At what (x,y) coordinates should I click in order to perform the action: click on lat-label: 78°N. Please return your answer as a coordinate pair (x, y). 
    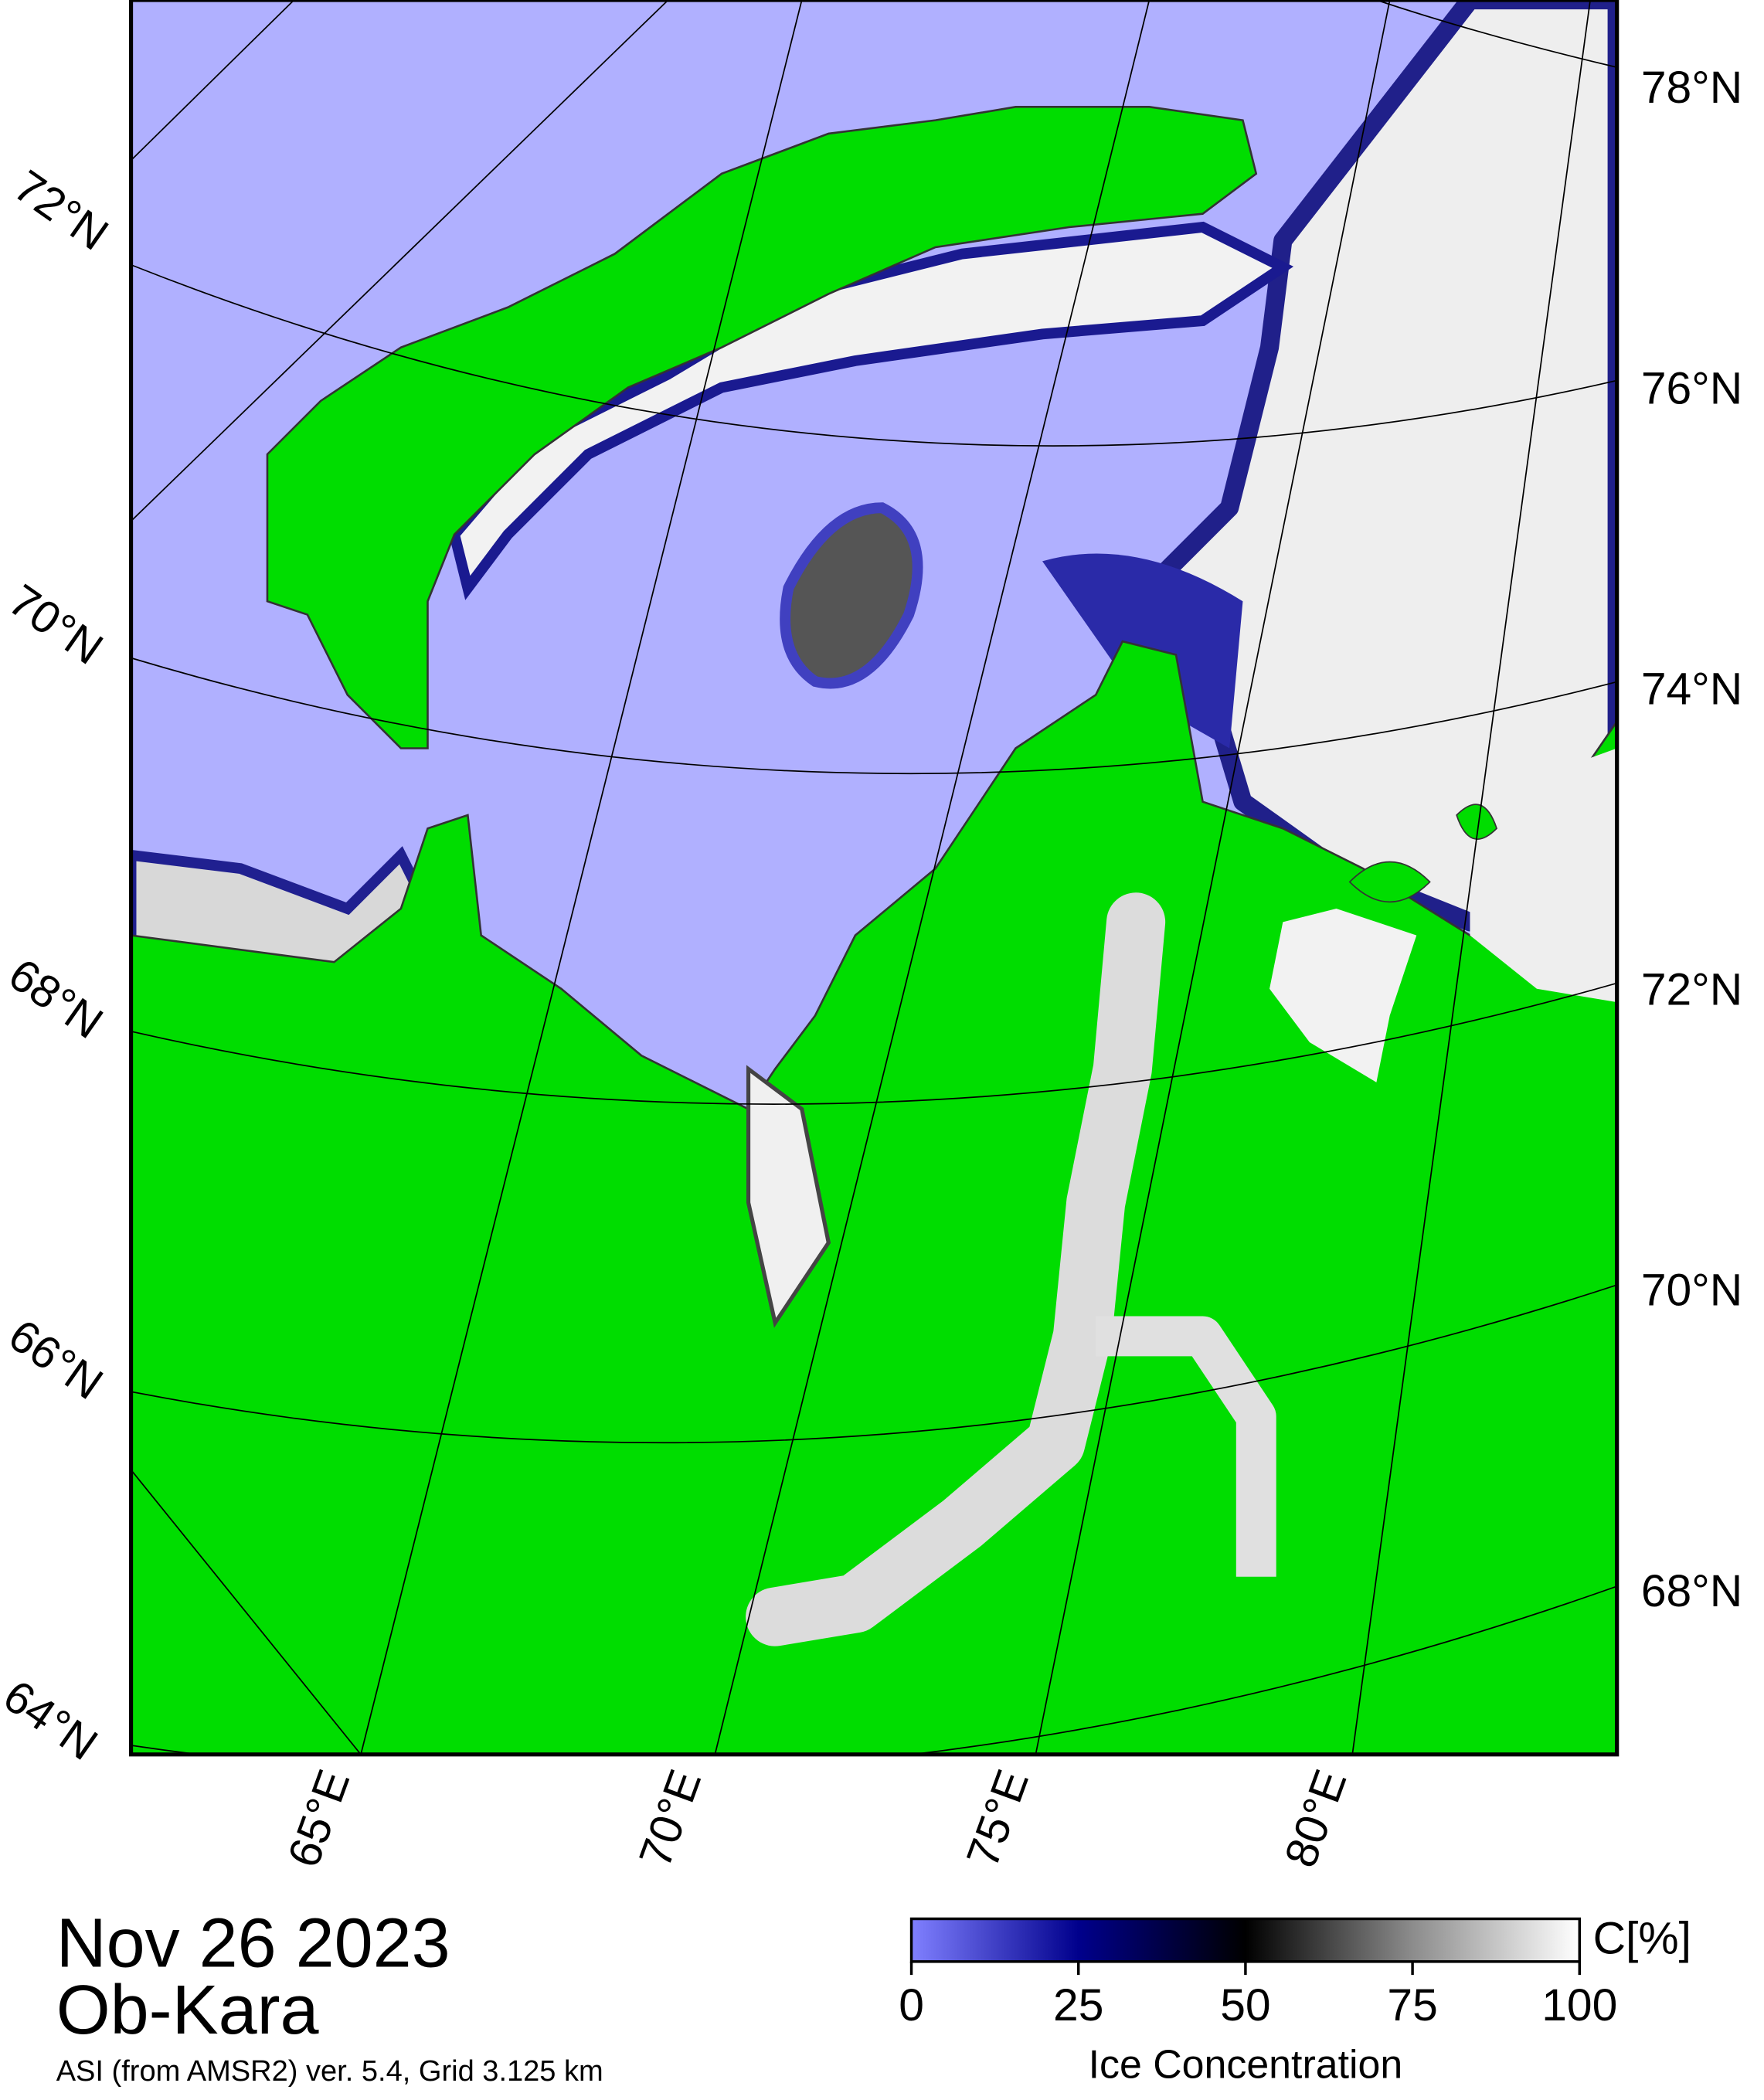
    Looking at the image, I should click on (1691, 88).